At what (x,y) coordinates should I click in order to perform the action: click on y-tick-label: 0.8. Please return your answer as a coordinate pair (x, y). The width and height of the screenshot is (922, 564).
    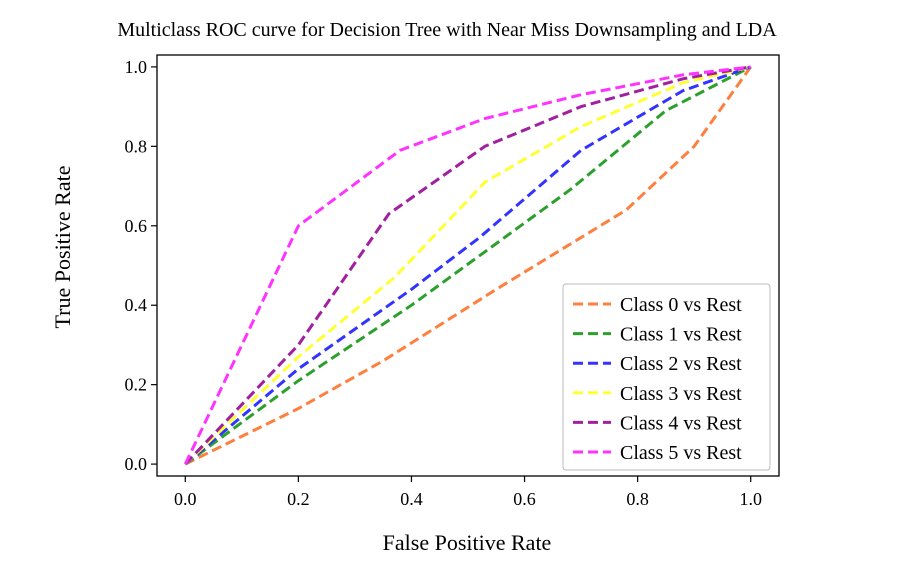
    Looking at the image, I should click on (136, 146).